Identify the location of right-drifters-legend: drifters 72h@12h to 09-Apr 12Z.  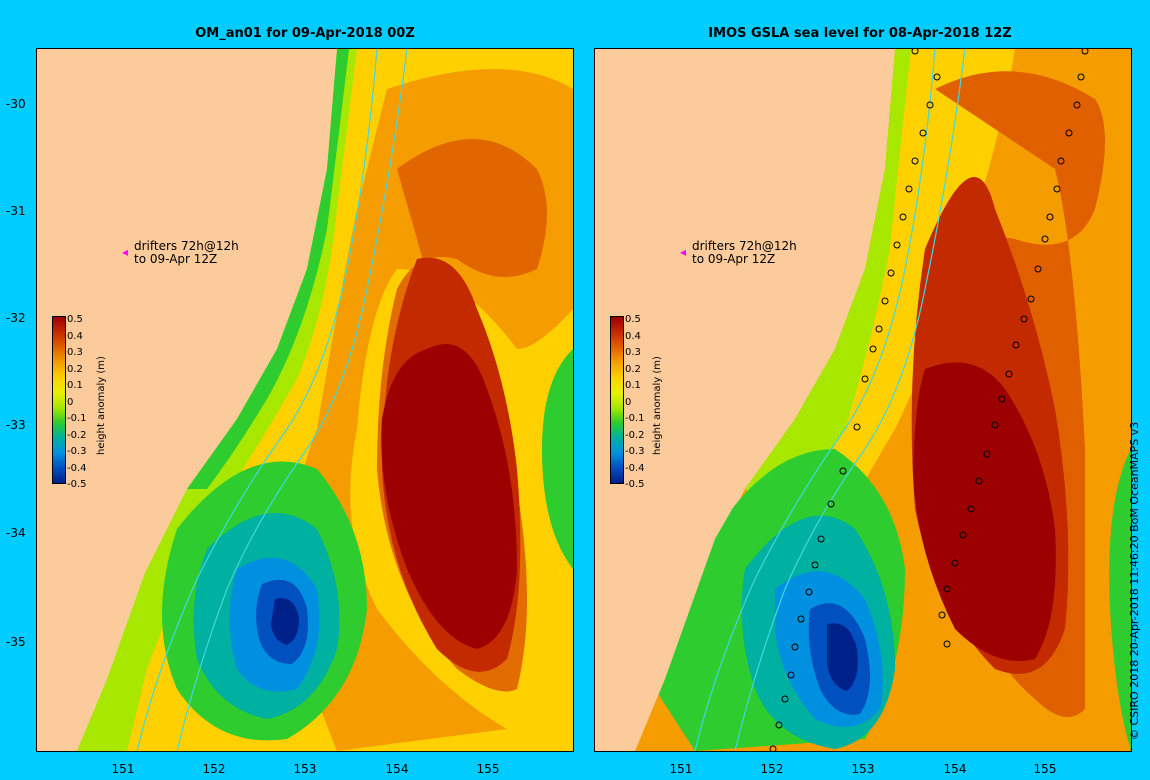
(744, 252).